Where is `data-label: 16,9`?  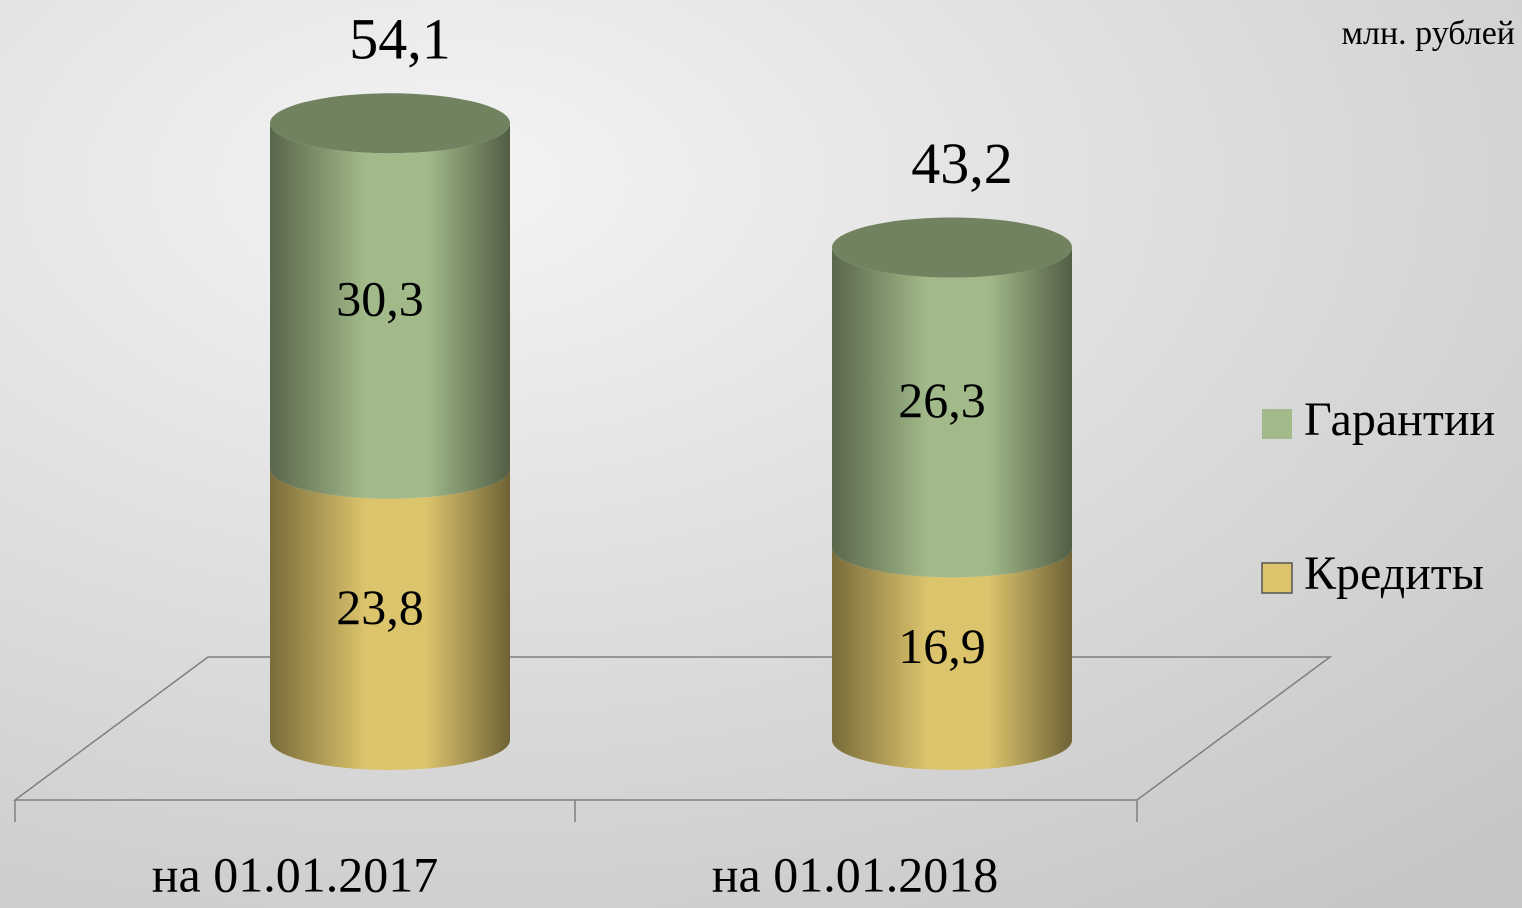
data-label: 16,9 is located at coordinates (942, 646).